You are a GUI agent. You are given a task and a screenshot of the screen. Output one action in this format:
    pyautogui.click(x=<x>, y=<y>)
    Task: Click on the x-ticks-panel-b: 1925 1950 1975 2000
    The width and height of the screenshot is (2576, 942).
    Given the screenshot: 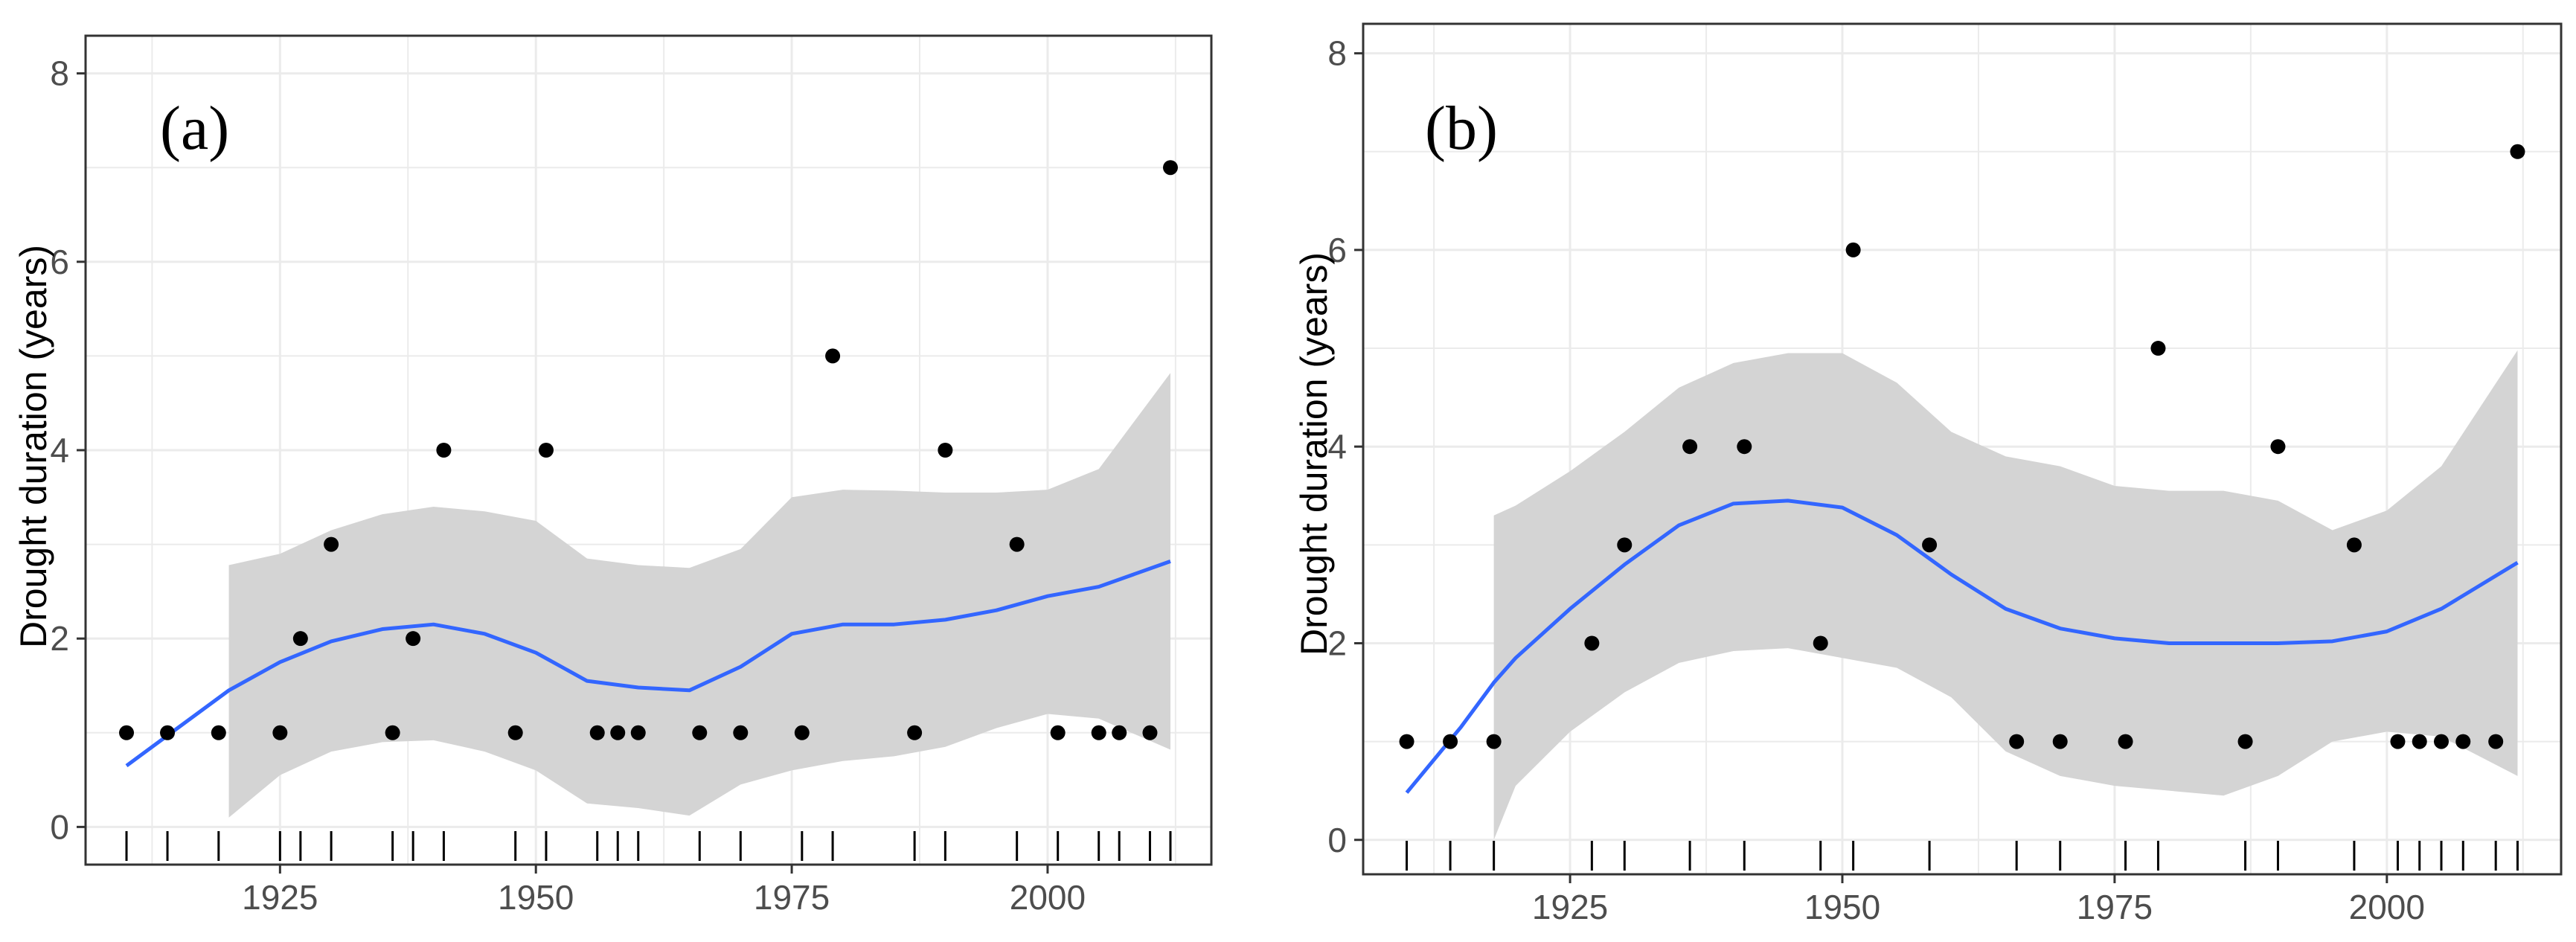 What is the action you would take?
    pyautogui.click(x=1979, y=900)
    